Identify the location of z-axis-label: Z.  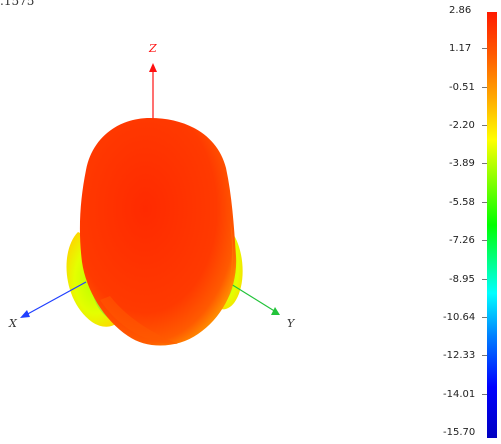
(152, 48).